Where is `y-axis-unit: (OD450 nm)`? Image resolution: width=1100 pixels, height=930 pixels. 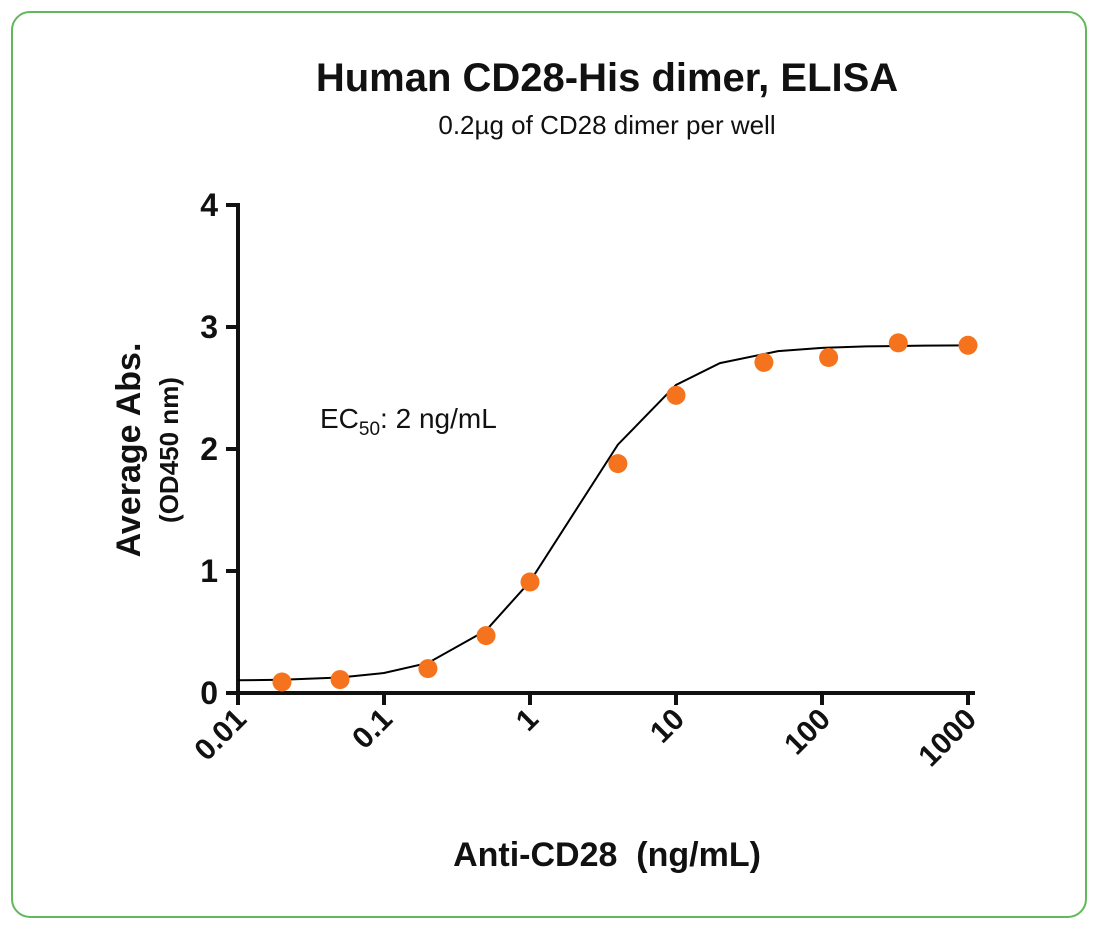
y-axis-unit: (OD450 nm) is located at coordinates (169, 450).